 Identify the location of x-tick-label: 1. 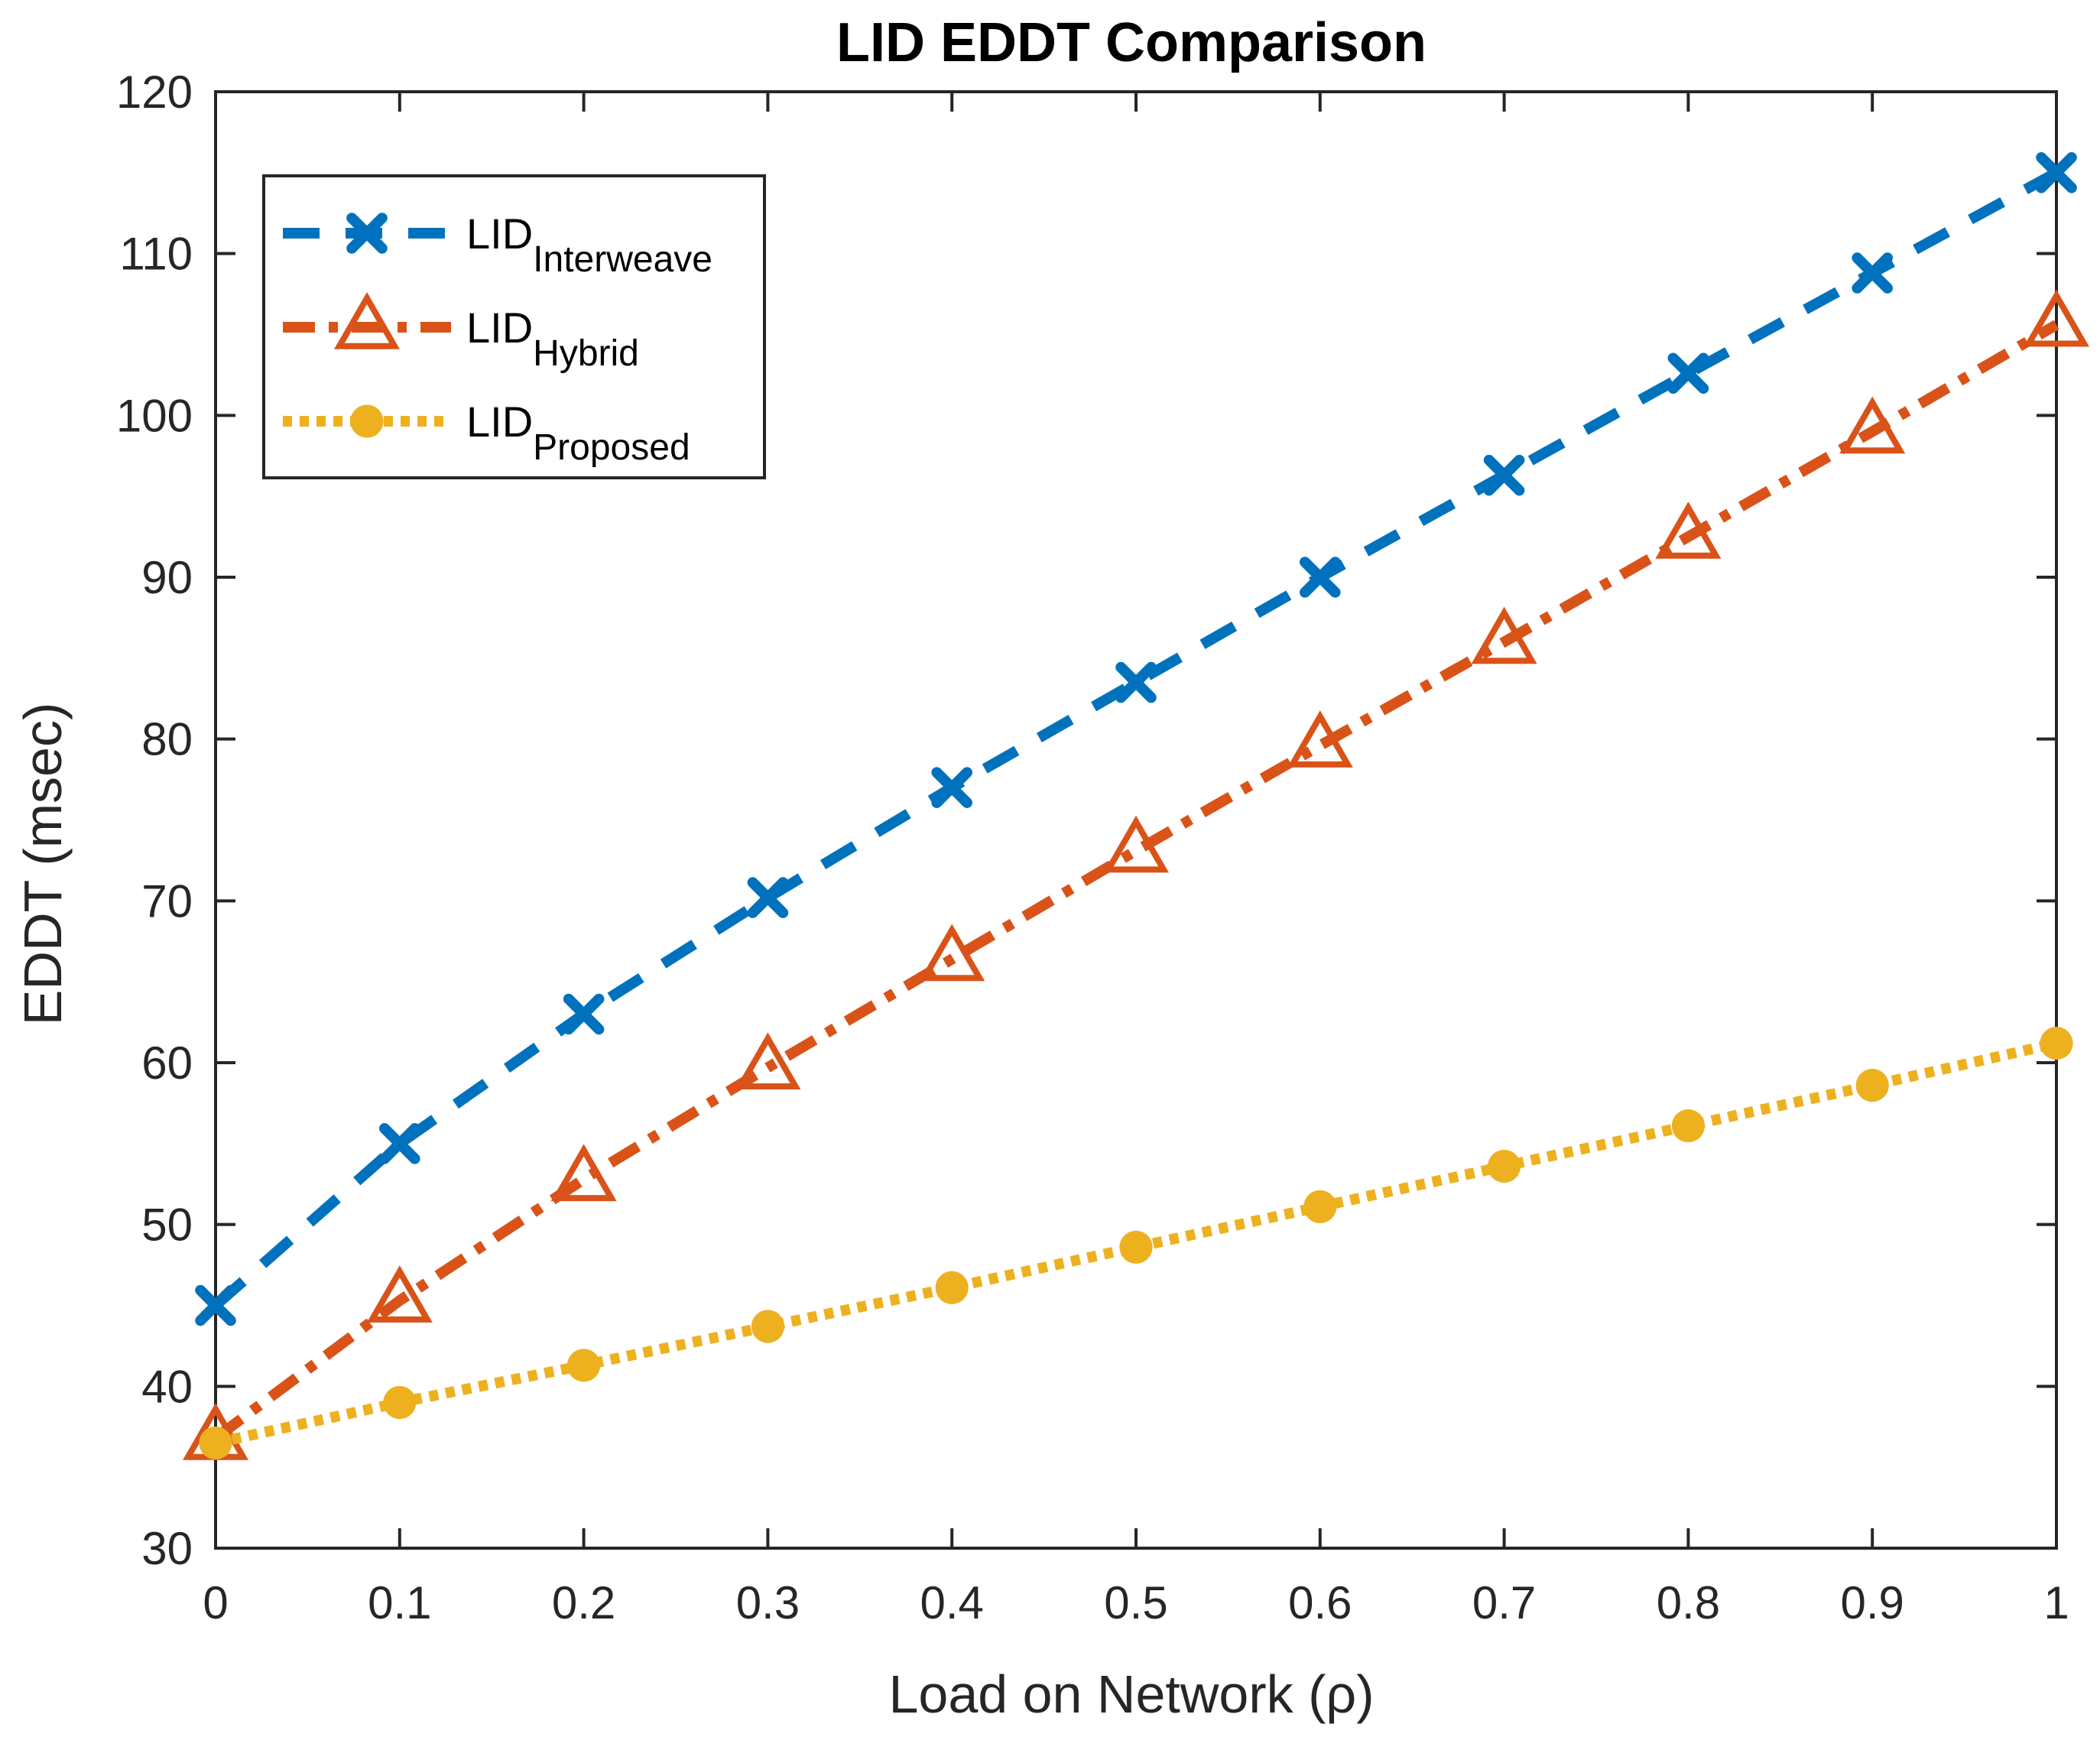
(2056, 1603).